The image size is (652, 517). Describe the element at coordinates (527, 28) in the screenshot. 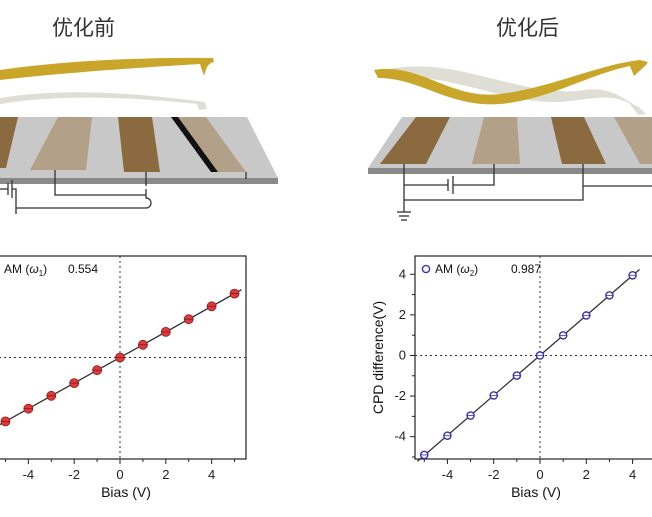

I see `right-panel-title: 优化后` at that location.